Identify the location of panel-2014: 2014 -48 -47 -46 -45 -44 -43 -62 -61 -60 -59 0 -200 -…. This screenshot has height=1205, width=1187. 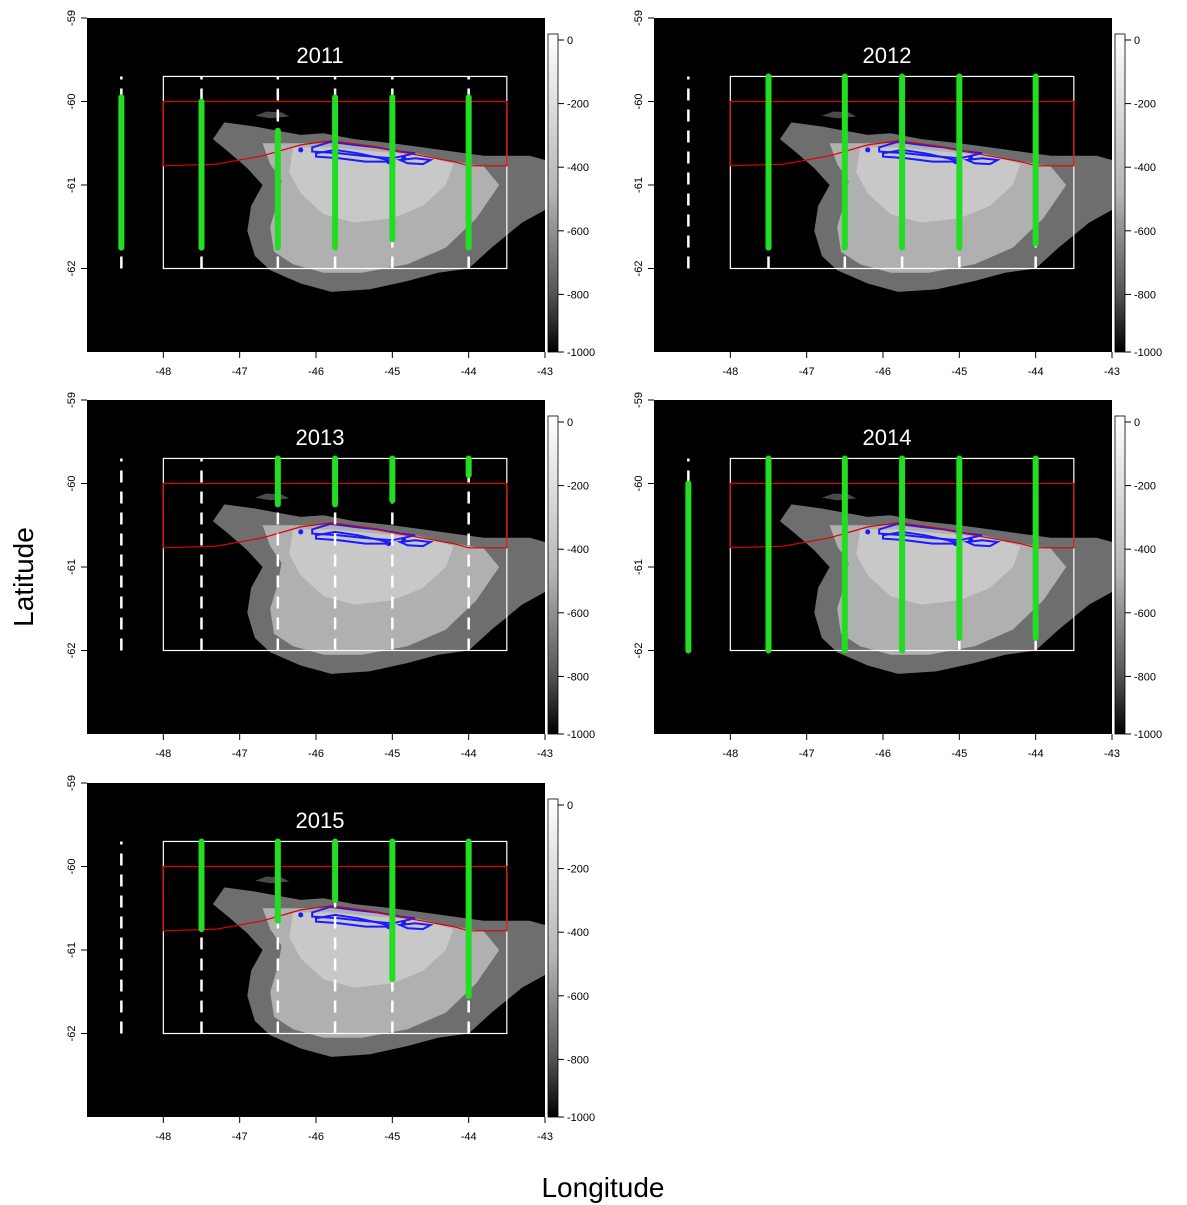
(897, 576).